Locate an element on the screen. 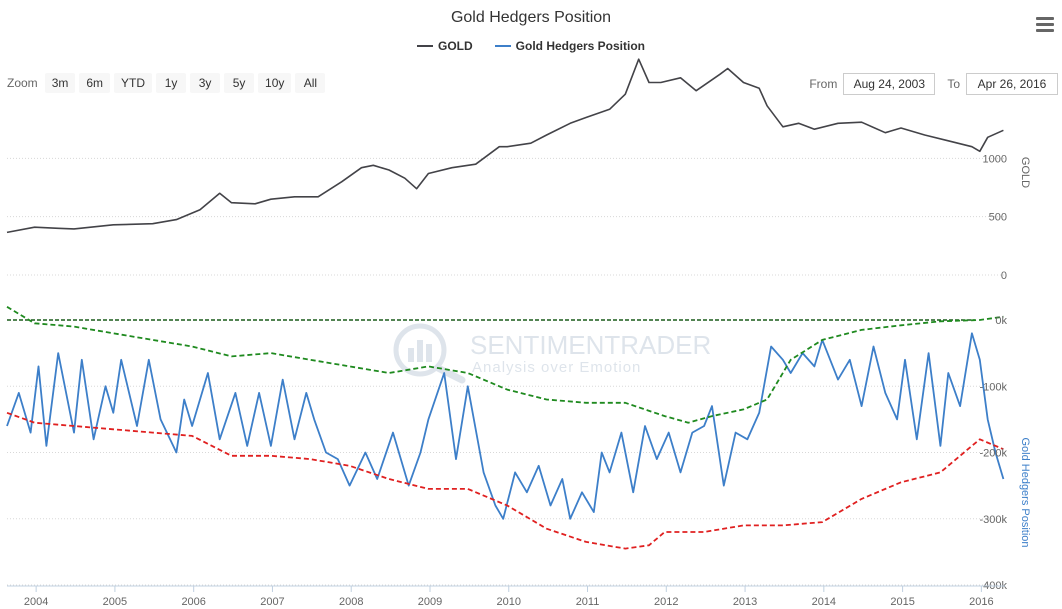 This screenshot has height=609, width=1062. x-tick-label: 2006 is located at coordinates (193, 602).